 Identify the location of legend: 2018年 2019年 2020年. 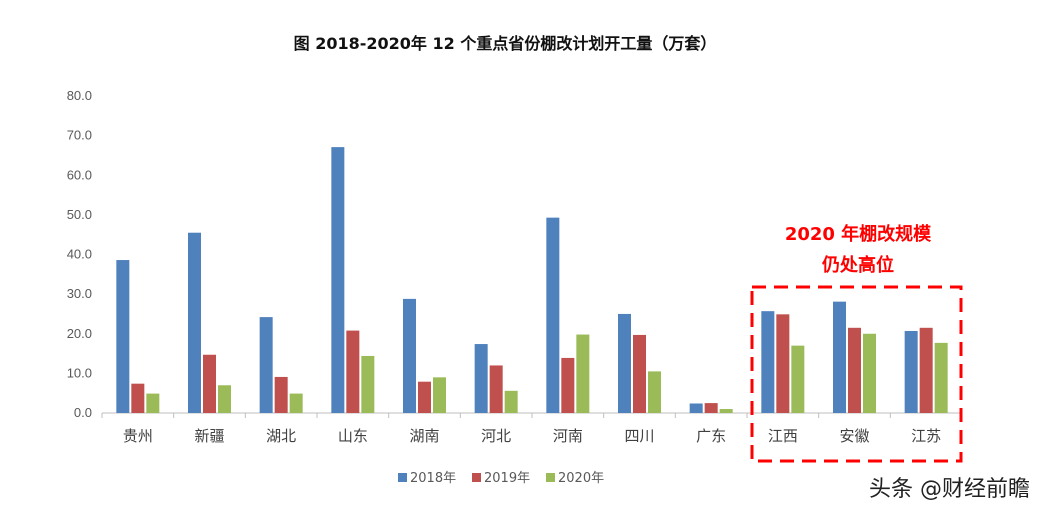
(501, 478).